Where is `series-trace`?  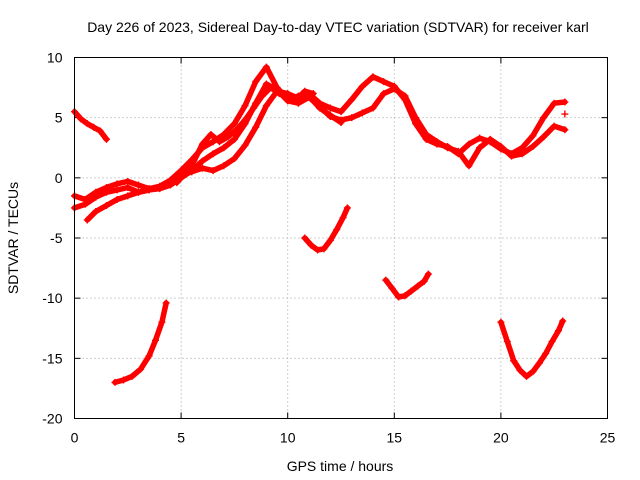 series-trace is located at coordinates (90, 125).